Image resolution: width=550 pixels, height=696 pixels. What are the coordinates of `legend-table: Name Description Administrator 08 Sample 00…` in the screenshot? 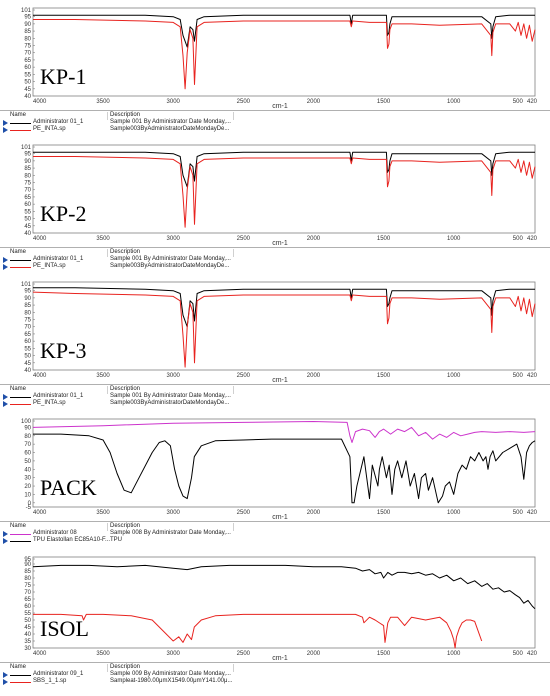 It's located at (275, 532).